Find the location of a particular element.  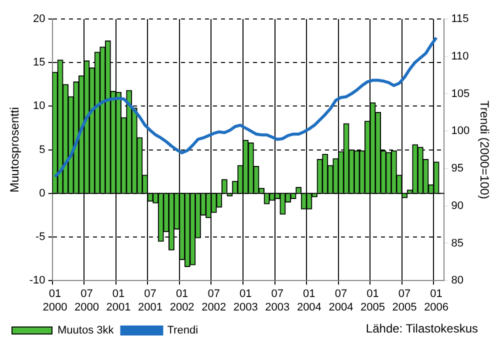

x-tick-label: 07 2000 is located at coordinates (86, 301).